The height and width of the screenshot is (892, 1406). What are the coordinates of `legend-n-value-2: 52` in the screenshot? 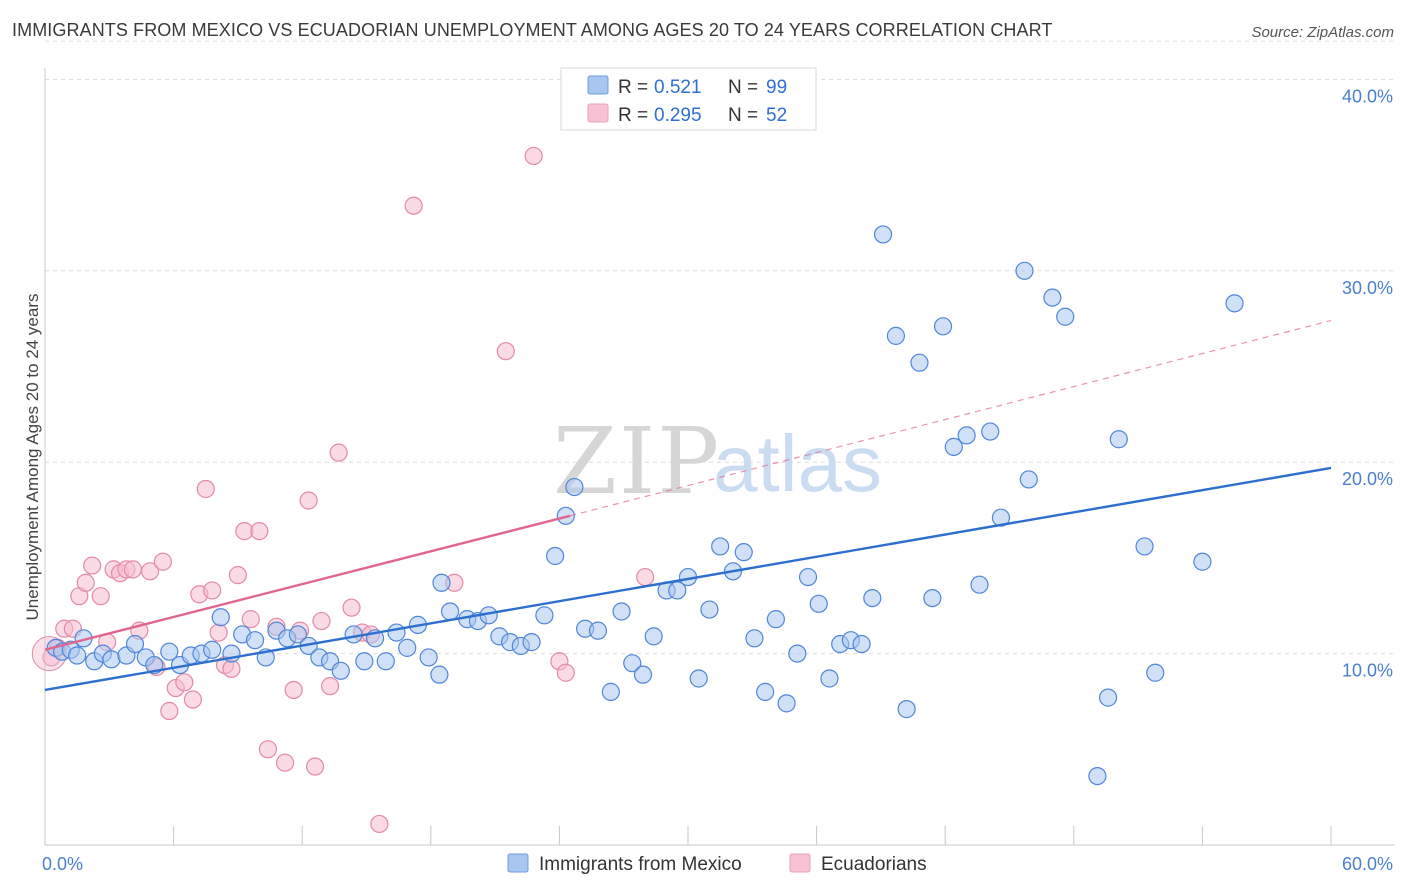 It's located at (776, 115).